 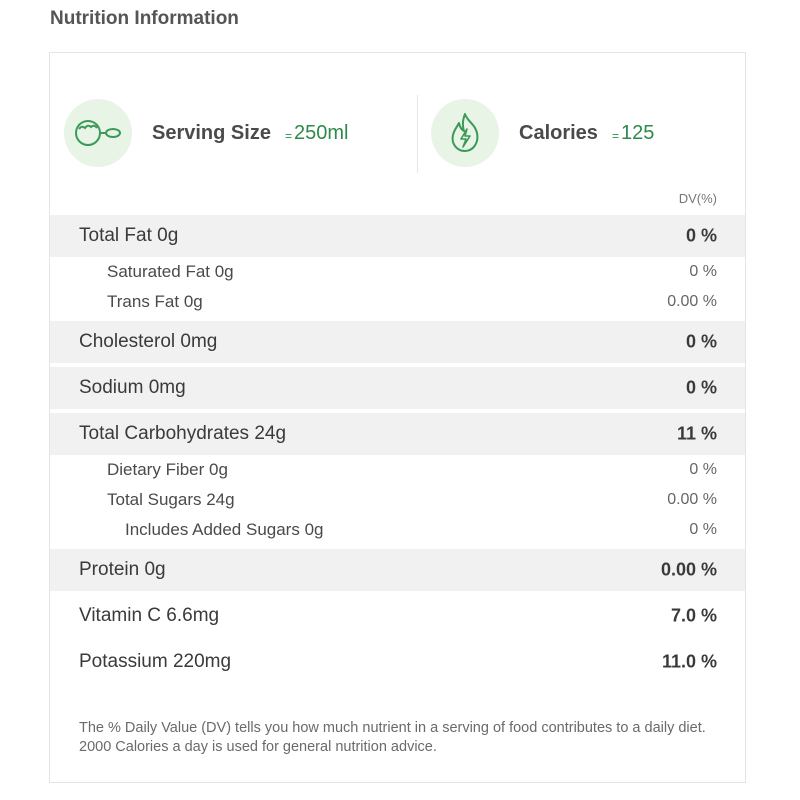 What do you see at coordinates (397, 470) in the screenshot?
I see `table-row: Dietary Fiber 0g 0 %` at bounding box center [397, 470].